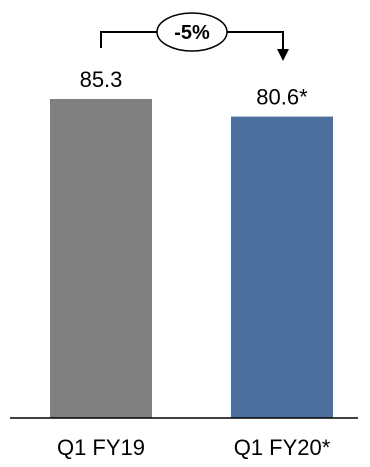 This screenshot has width=370, height=467. Describe the element at coordinates (129, 39) in the screenshot. I see `bracket-left-line` at that location.